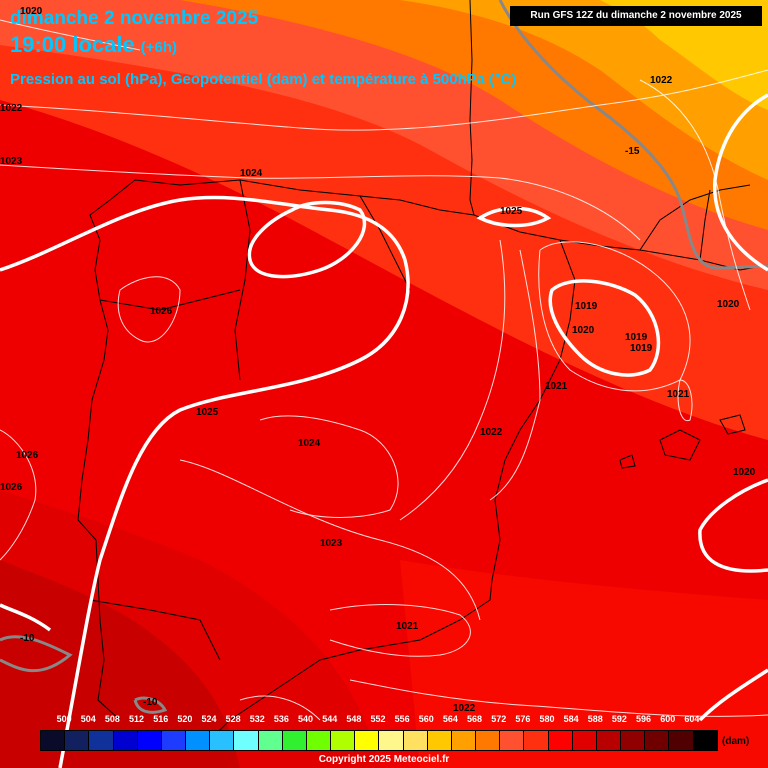 This screenshot has height=768, width=768. I want to click on copyright: Copyright 2025 Meteociel.fr, so click(384, 759).